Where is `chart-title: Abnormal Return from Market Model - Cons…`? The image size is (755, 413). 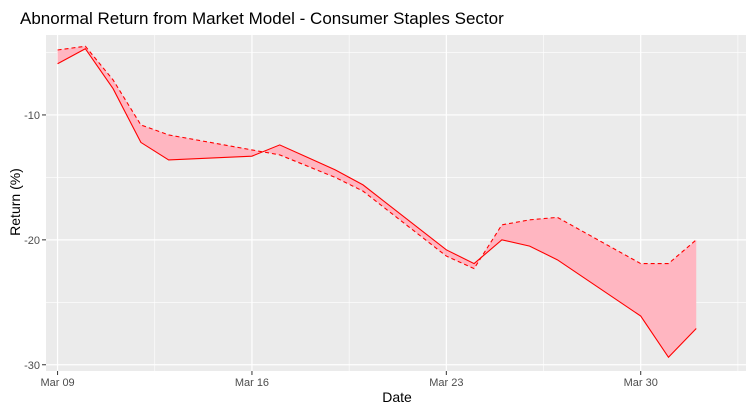 chart-title: Abnormal Return from Market Model - Cons… is located at coordinates (262, 18).